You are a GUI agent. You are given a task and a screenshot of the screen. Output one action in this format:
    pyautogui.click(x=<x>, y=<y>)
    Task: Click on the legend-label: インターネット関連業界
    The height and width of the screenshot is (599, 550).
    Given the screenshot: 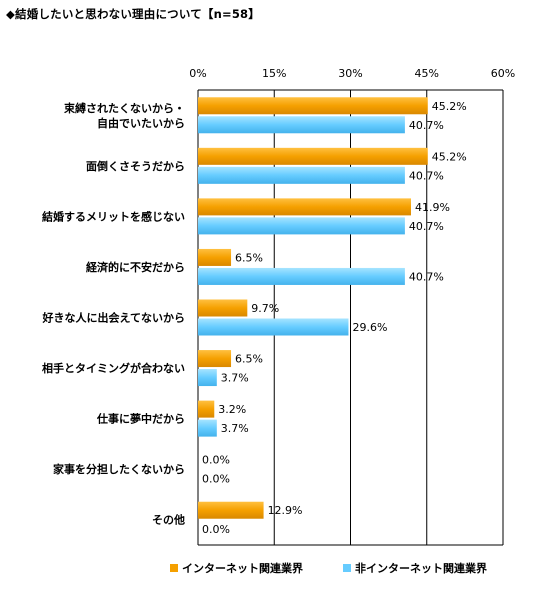 What is the action you would take?
    pyautogui.click(x=242, y=568)
    